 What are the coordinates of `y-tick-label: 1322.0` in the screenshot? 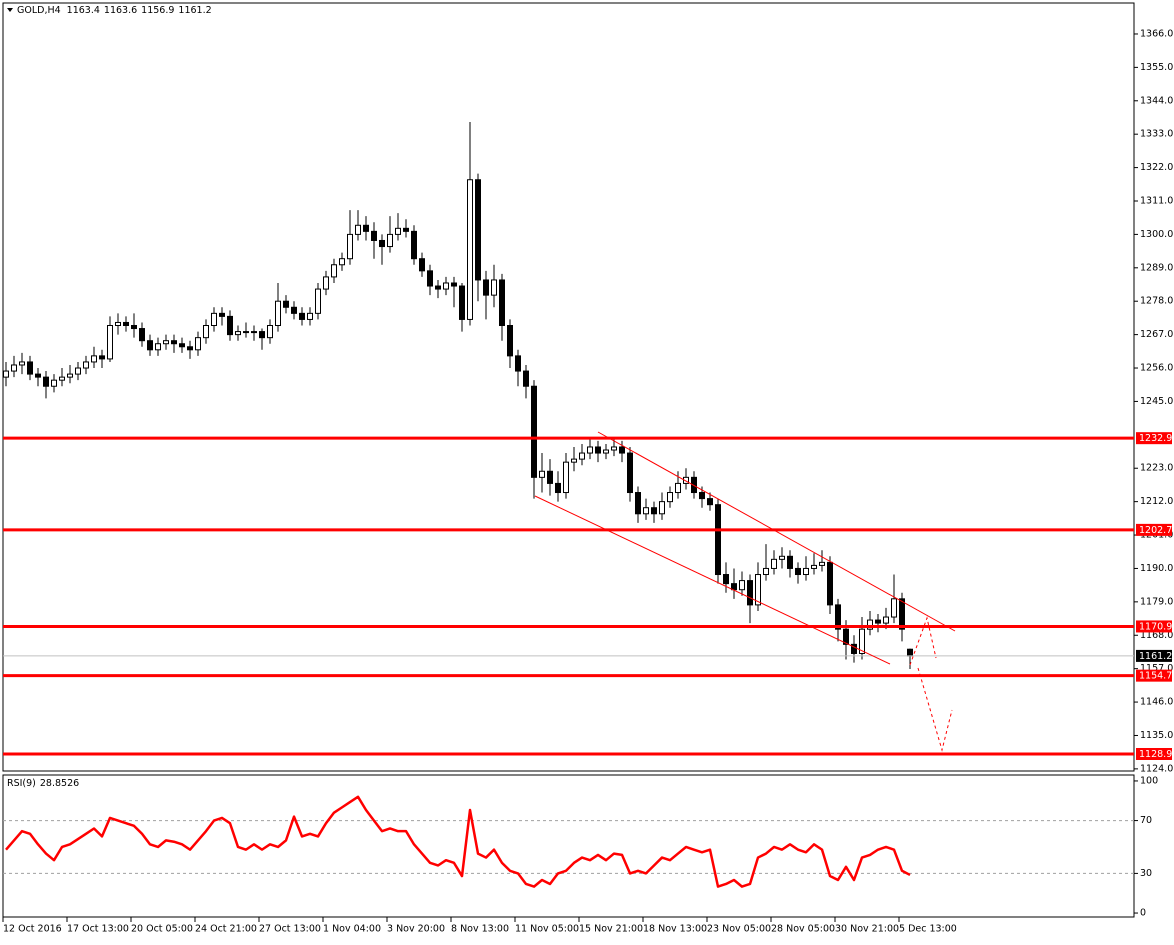 It's located at (1156, 167).